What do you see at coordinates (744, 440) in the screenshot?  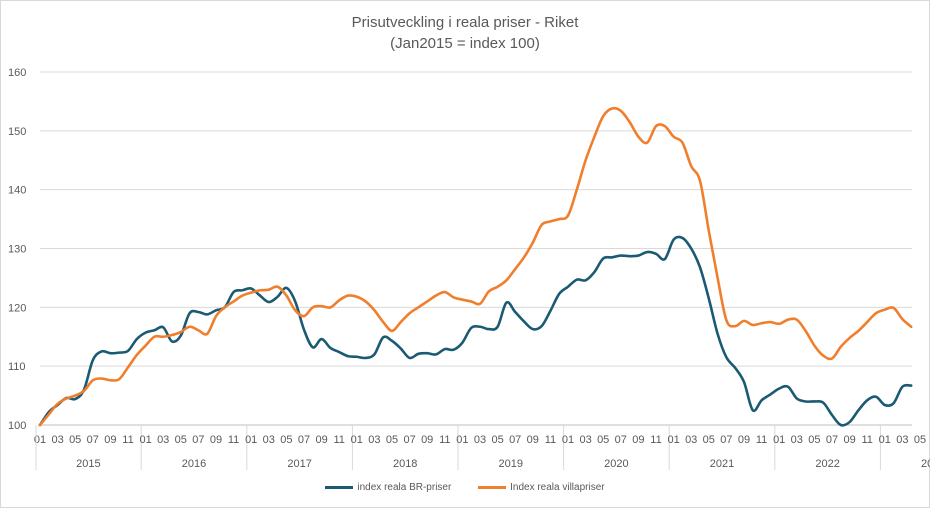 I see `x-tick-label-80: 09` at bounding box center [744, 440].